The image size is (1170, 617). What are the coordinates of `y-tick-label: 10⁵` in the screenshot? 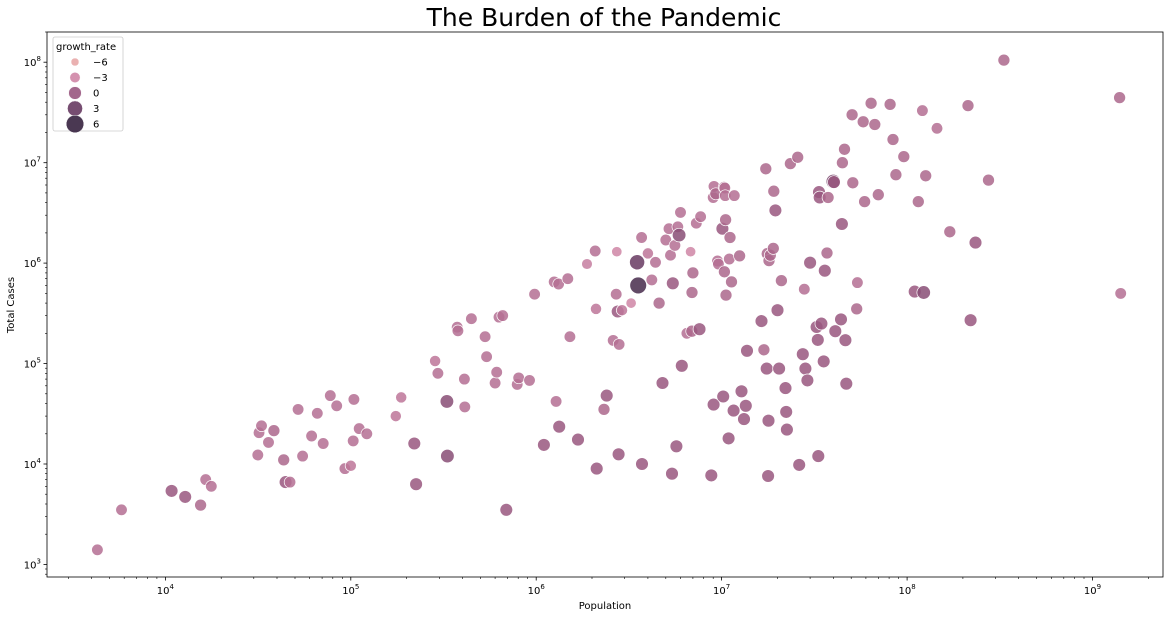 It's located at (32, 364).